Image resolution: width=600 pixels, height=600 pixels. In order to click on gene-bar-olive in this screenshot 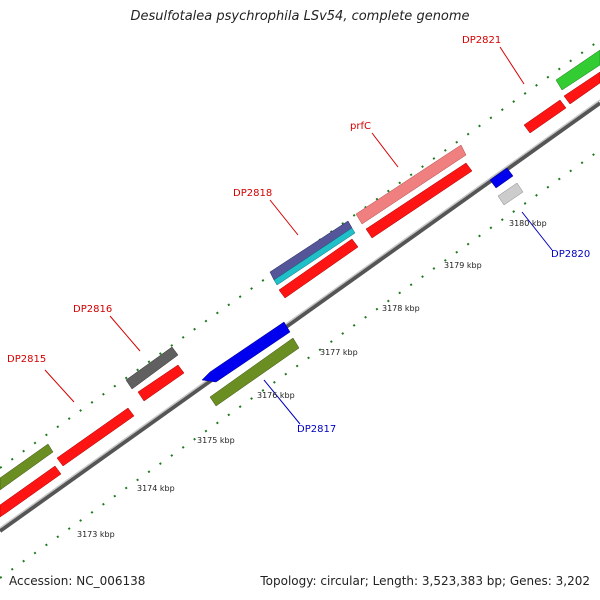, I will do `click(27, 467)`.